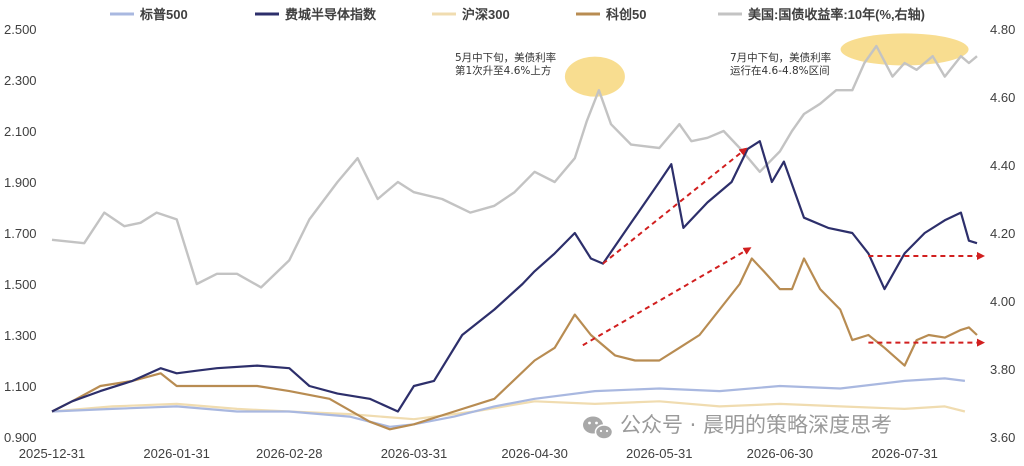 This screenshot has height=466, width=1024. I want to click on annotation-0-line-0: 5月中下旬，美债利率, so click(505, 57).